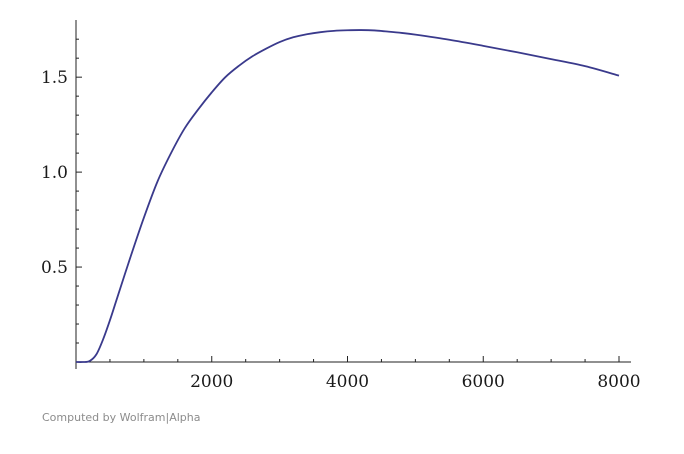 This screenshot has height=454, width=684. What do you see at coordinates (121, 417) in the screenshot?
I see `wolfram-credit: Computed by Wolfram|Alpha` at bounding box center [121, 417].